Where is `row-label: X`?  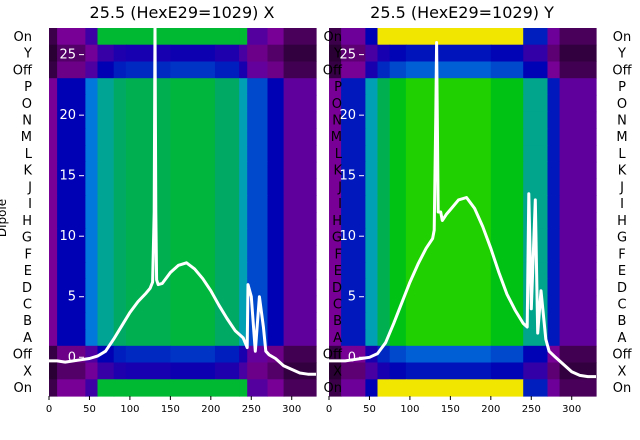
row-label: X is located at coordinates (337, 371).